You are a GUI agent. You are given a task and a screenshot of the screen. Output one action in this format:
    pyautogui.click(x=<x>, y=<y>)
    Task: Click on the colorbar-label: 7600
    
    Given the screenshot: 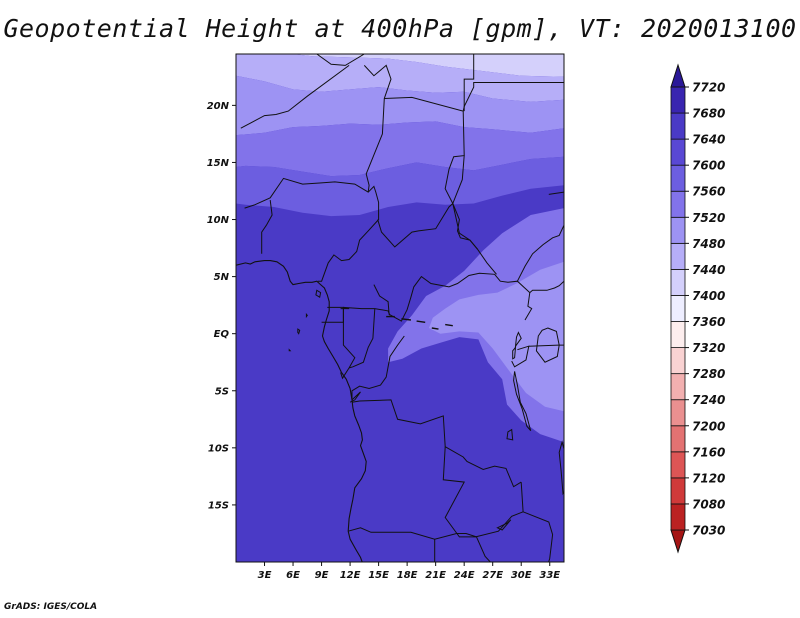 What is the action you would take?
    pyautogui.click(x=708, y=166)
    